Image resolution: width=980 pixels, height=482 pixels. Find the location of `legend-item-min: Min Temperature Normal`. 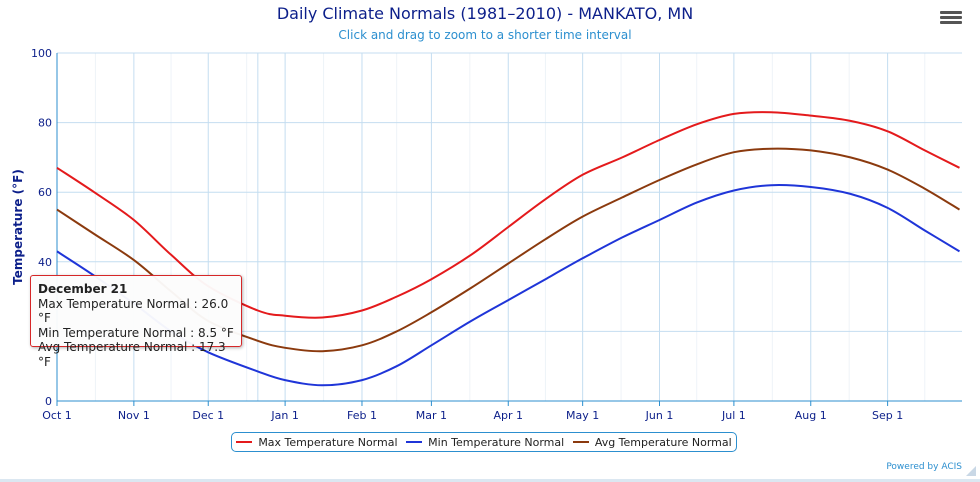

legend-item-min: Min Temperature Normal is located at coordinates (485, 442).